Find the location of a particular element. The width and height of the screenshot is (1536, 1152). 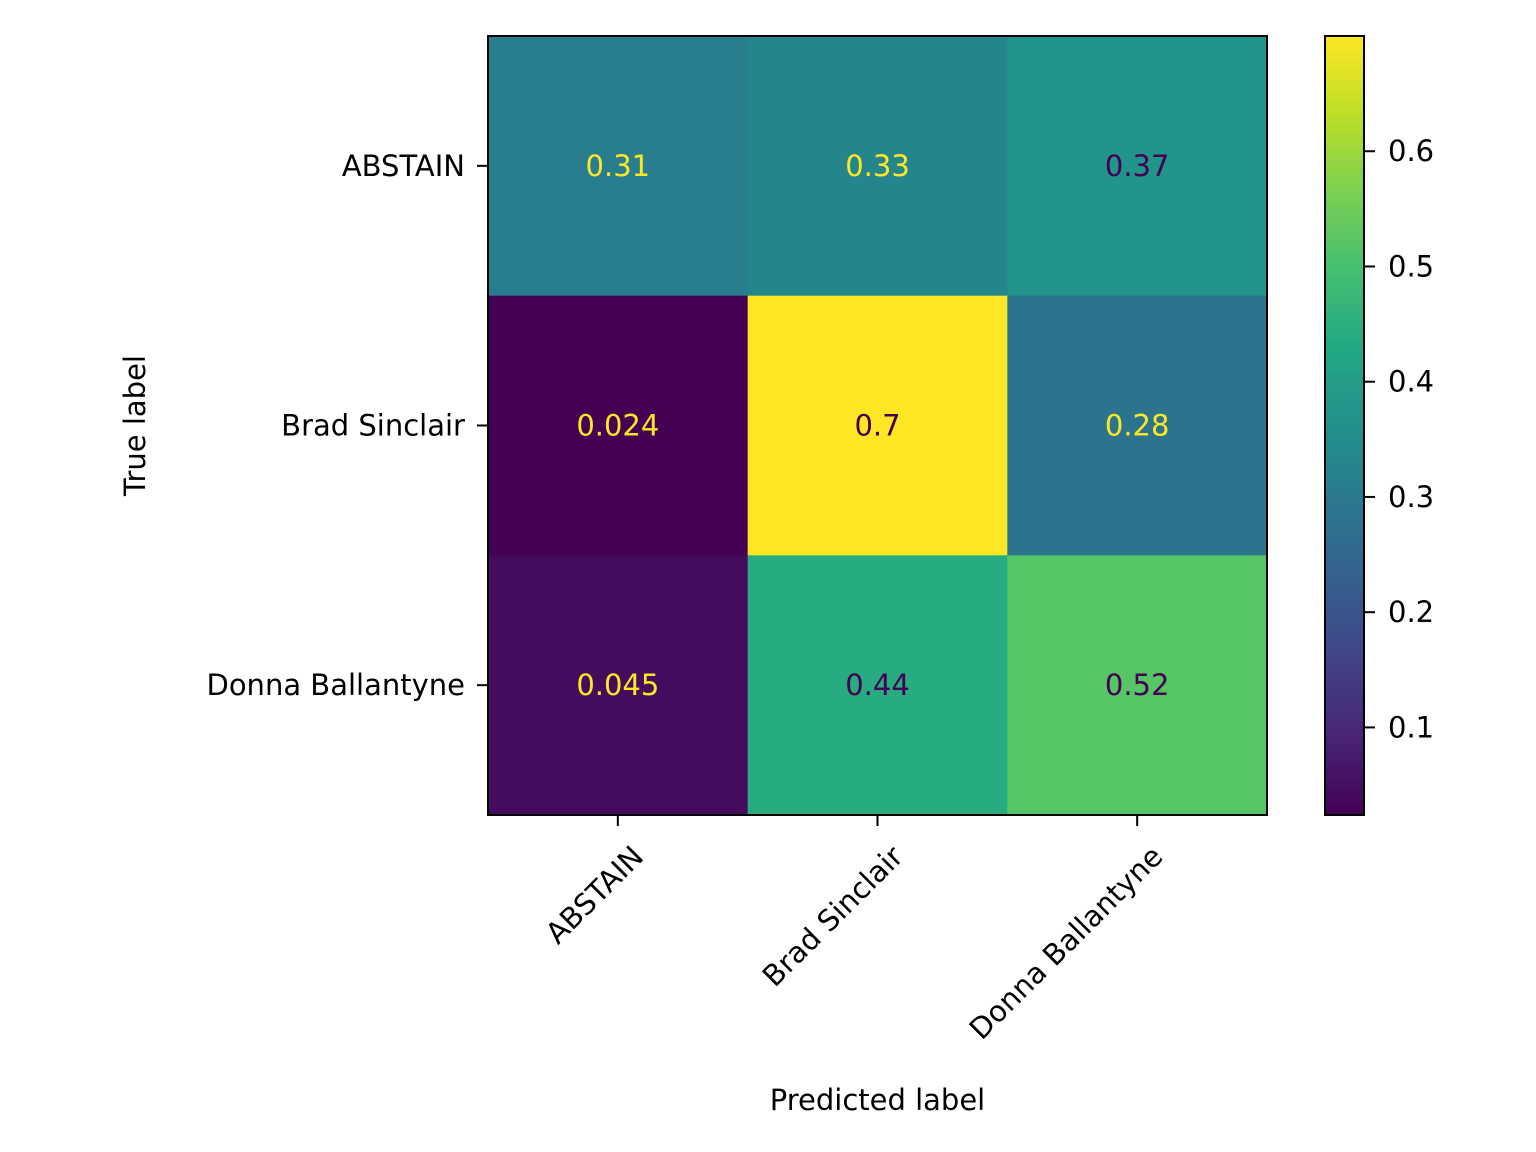

colorbar-ticks: 0.1 0.2 0.3 0.4 0.5 0.6 is located at coordinates (1399, 439).